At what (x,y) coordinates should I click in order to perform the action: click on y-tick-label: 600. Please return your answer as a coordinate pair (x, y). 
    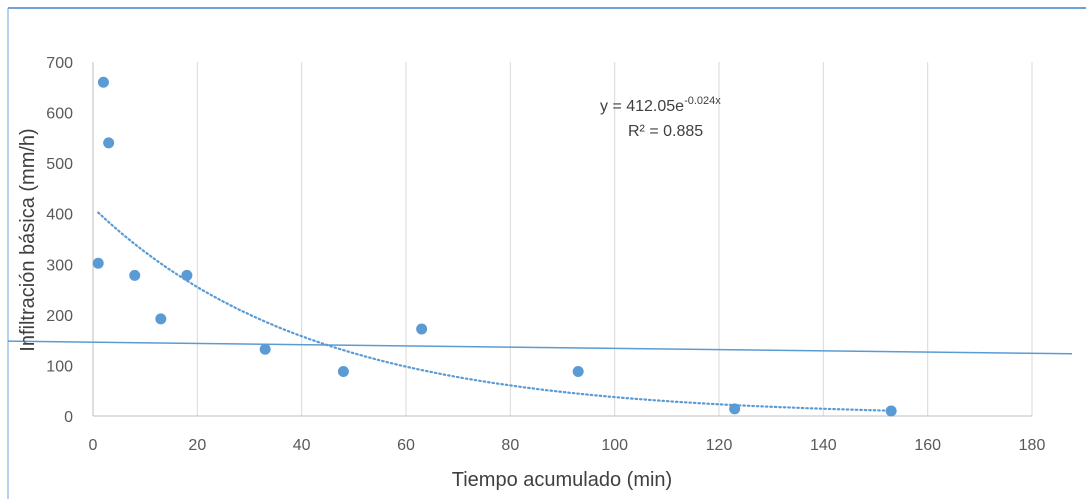
    Looking at the image, I should click on (59, 114).